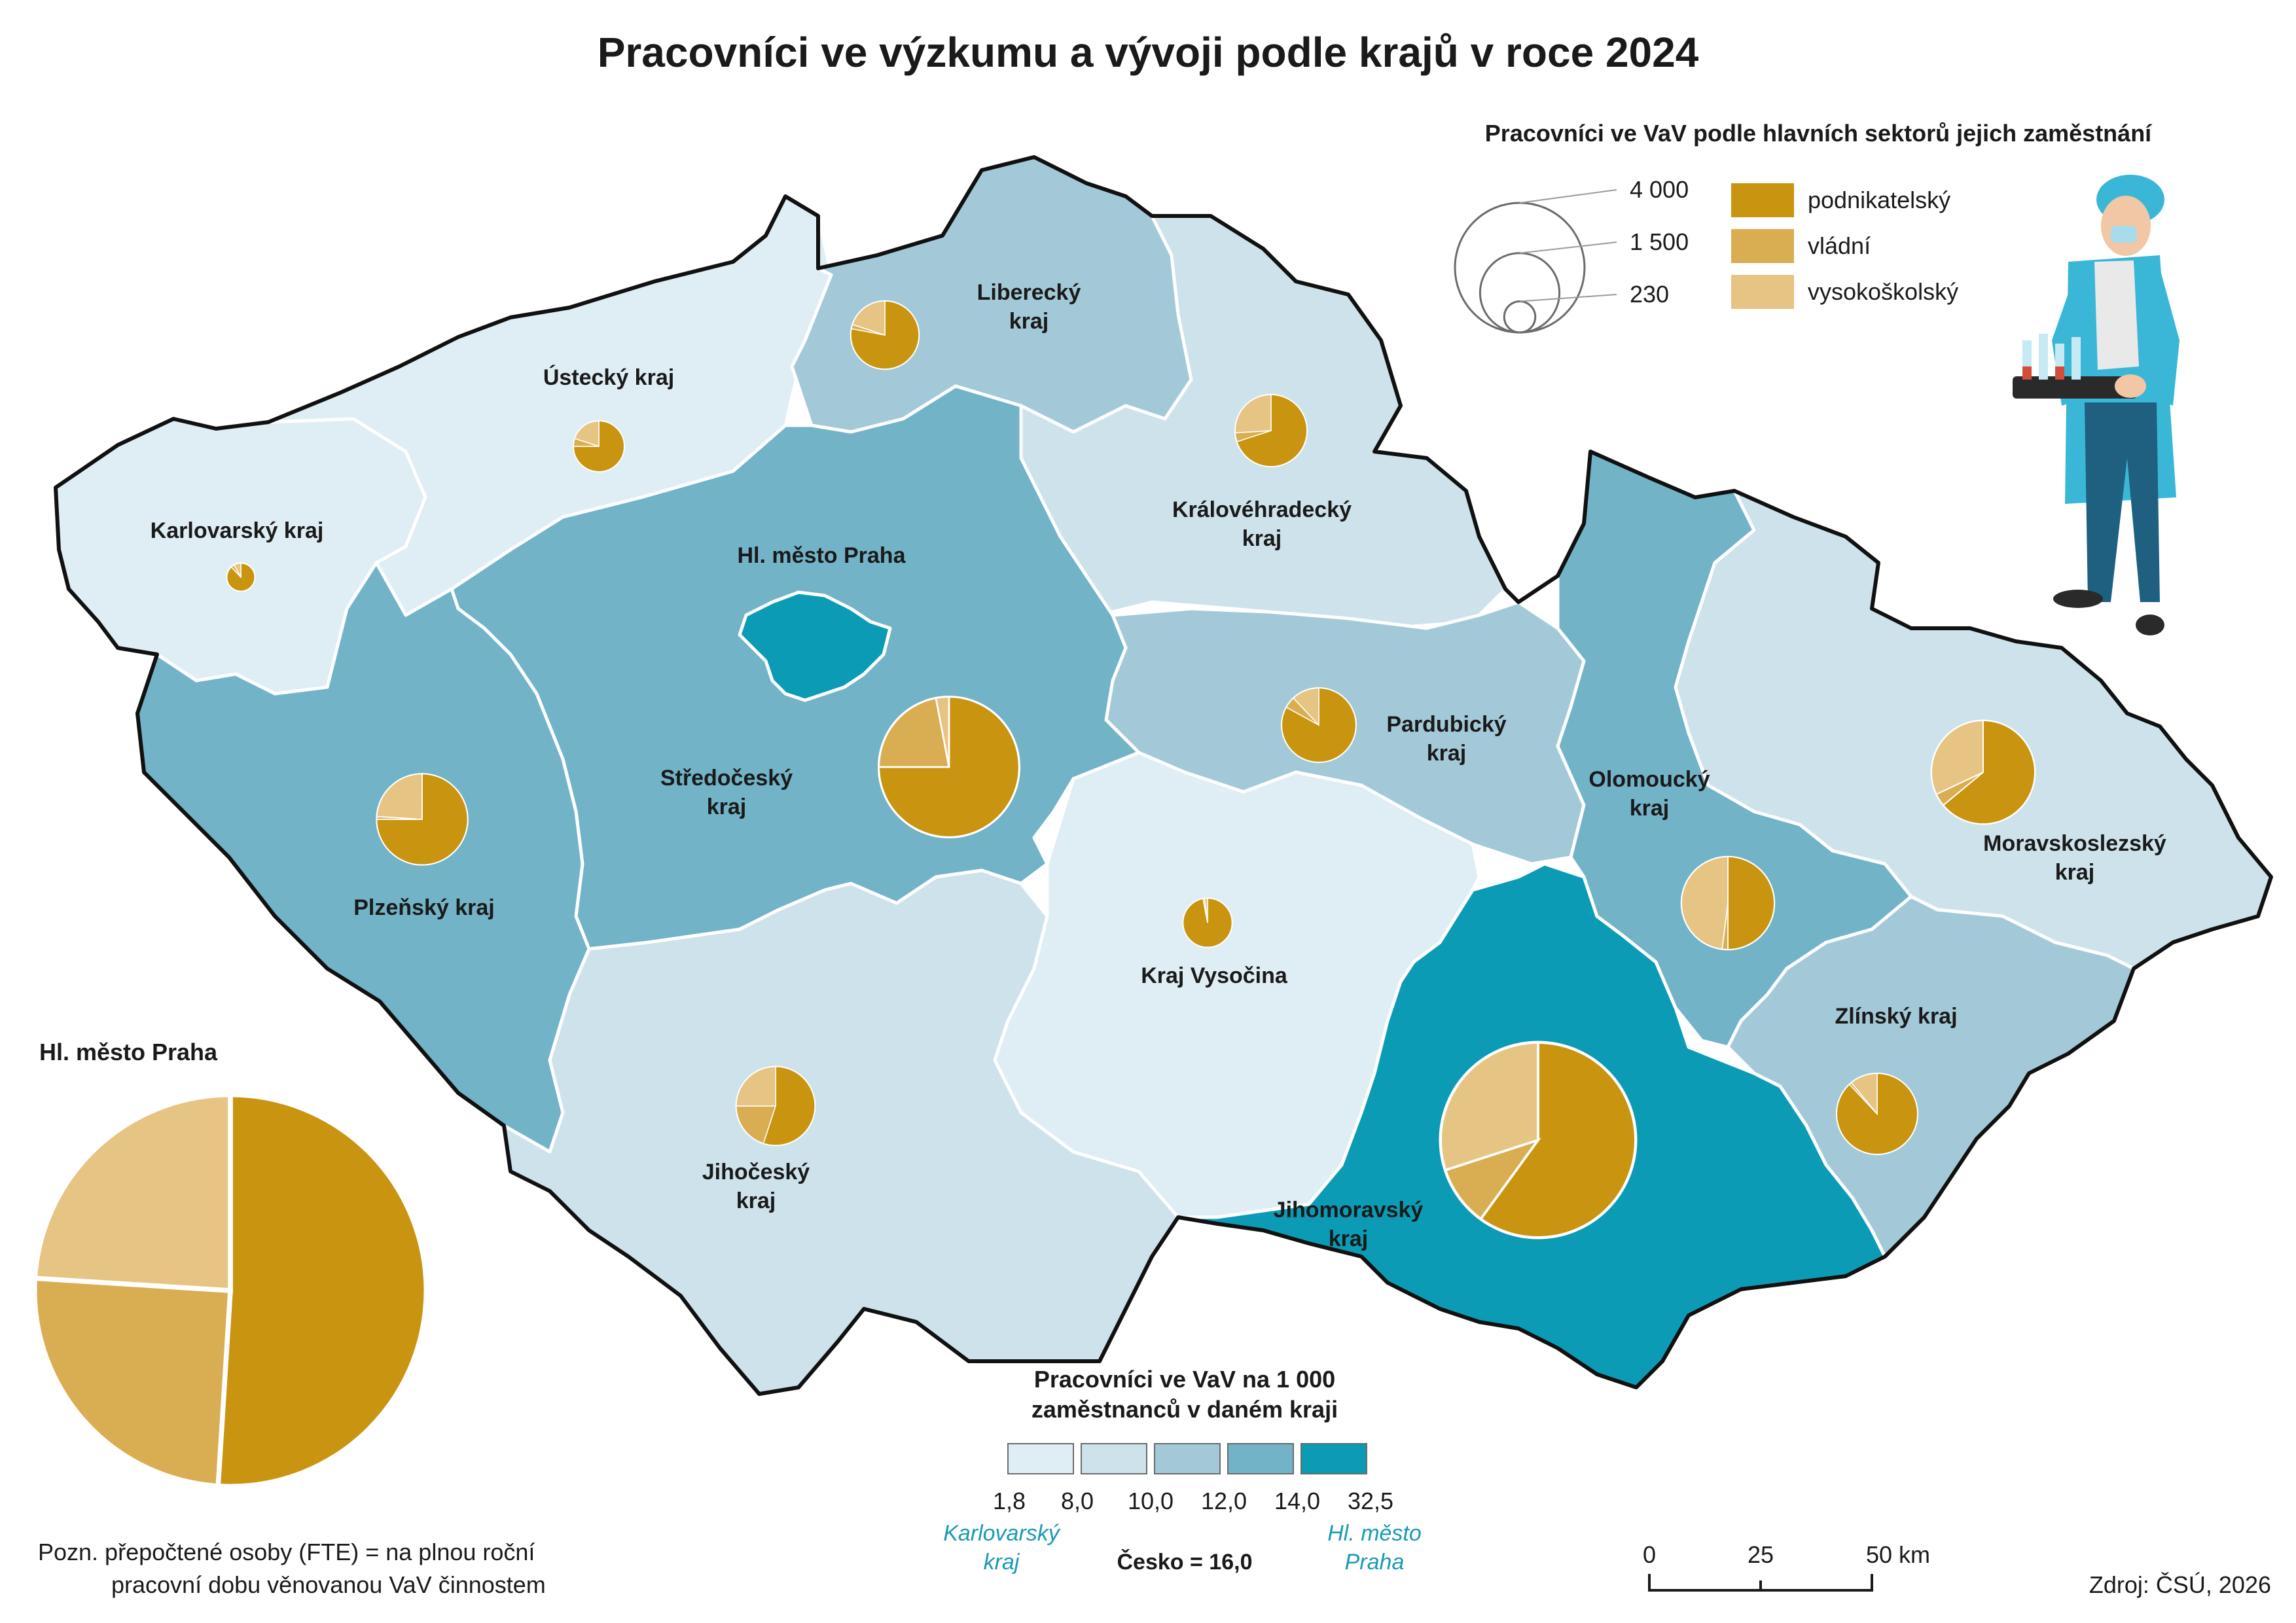 The image size is (2296, 1623). Describe the element at coordinates (1762, 200) in the screenshot. I see `sector-swatch-podnikatelsky` at that location.